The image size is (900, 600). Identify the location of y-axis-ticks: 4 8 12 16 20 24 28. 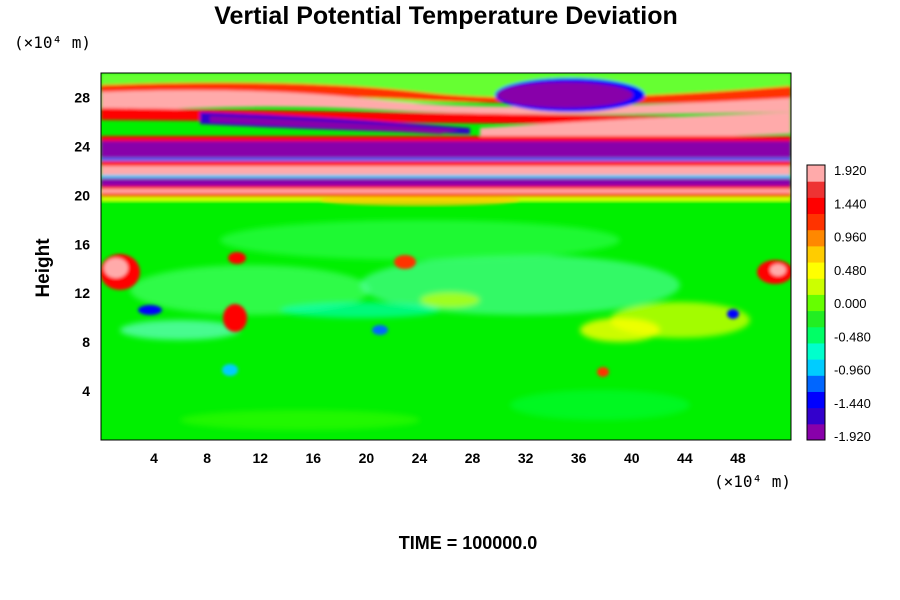
(82, 244).